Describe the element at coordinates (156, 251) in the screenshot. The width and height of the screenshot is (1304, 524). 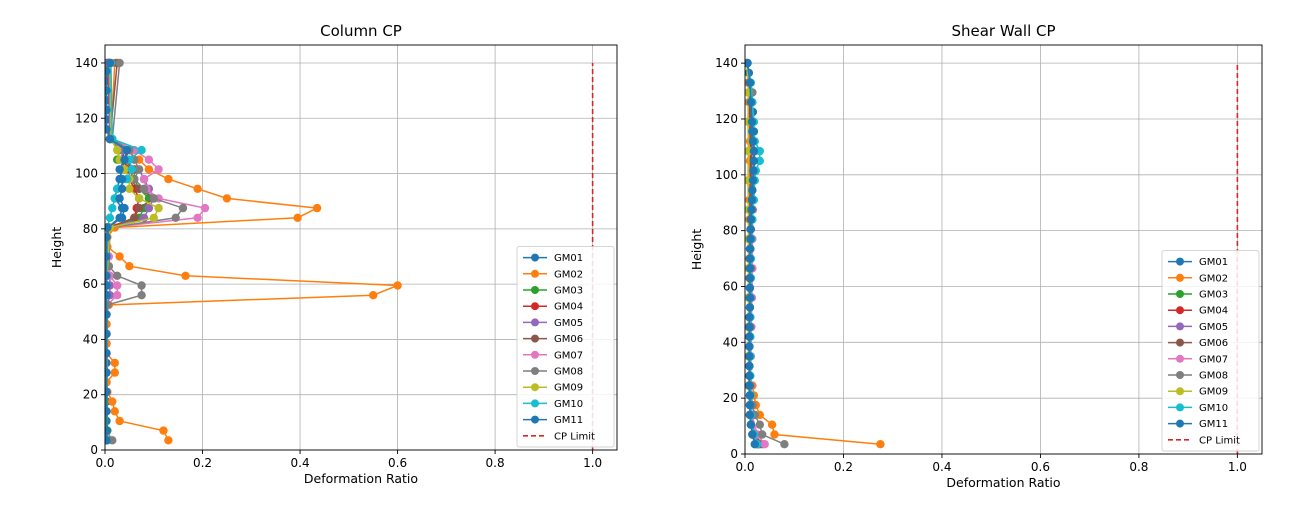
I see `series-line-gm07` at that location.